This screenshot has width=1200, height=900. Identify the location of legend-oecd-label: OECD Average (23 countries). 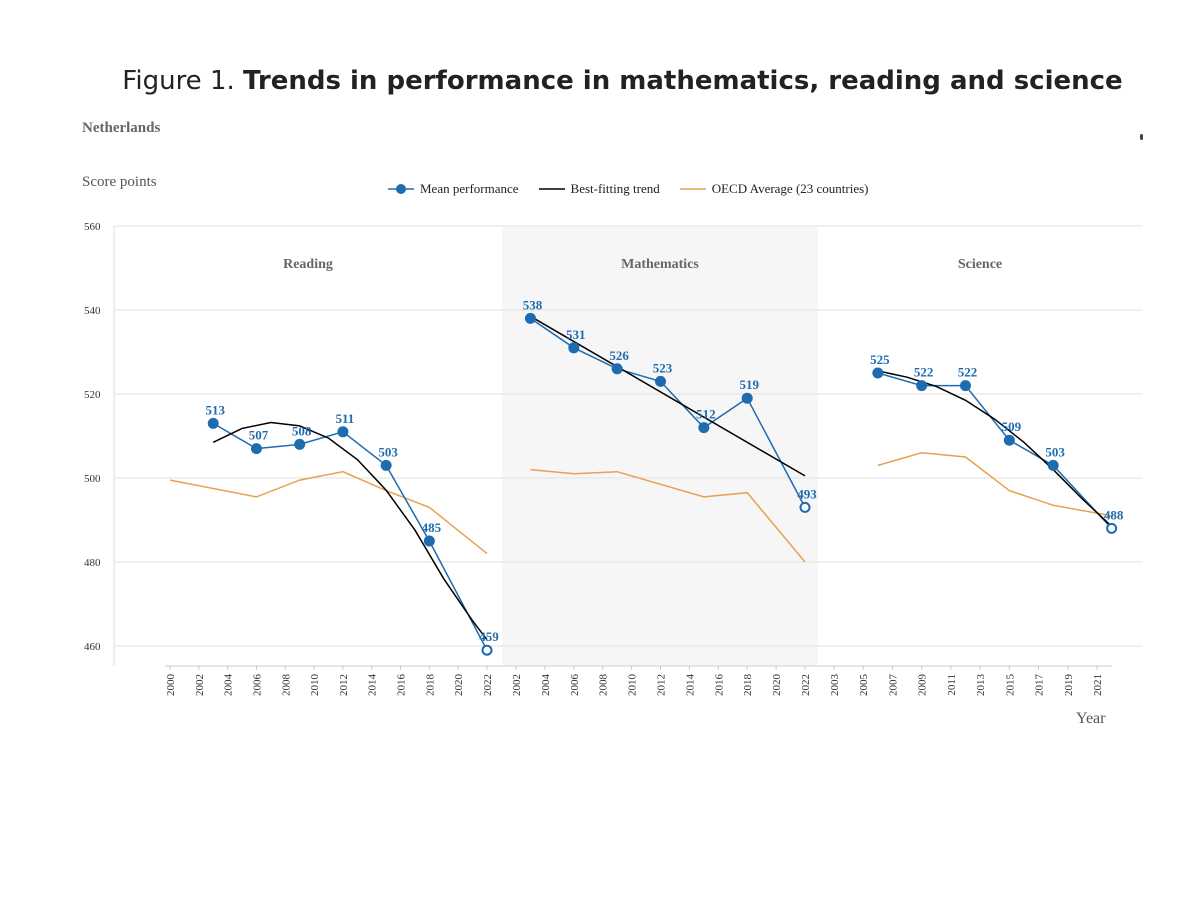
(790, 188).